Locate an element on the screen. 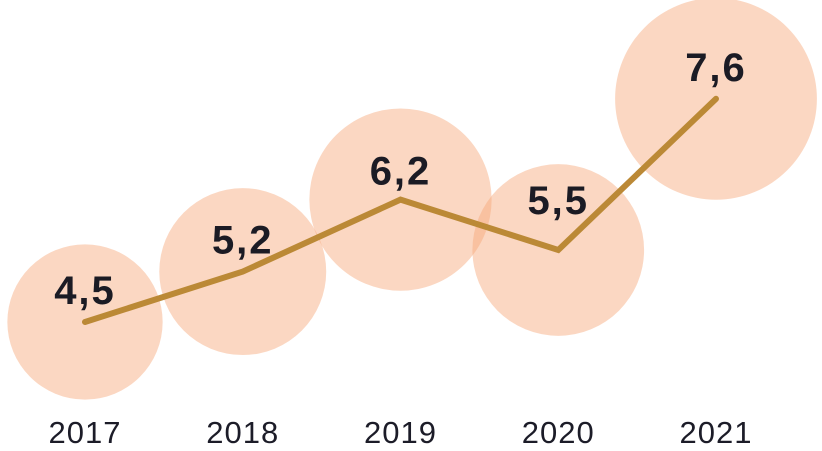  value-label-2019: 6,2 is located at coordinates (401, 172).